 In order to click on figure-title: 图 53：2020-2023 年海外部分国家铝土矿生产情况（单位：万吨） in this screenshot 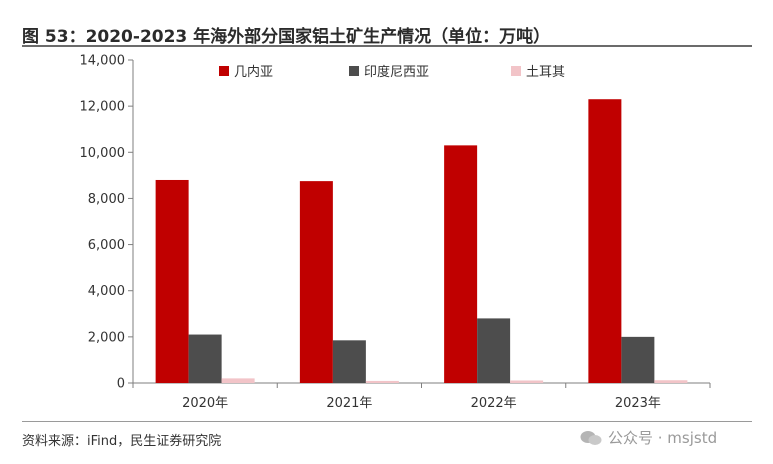, I will do `click(286, 37)`.